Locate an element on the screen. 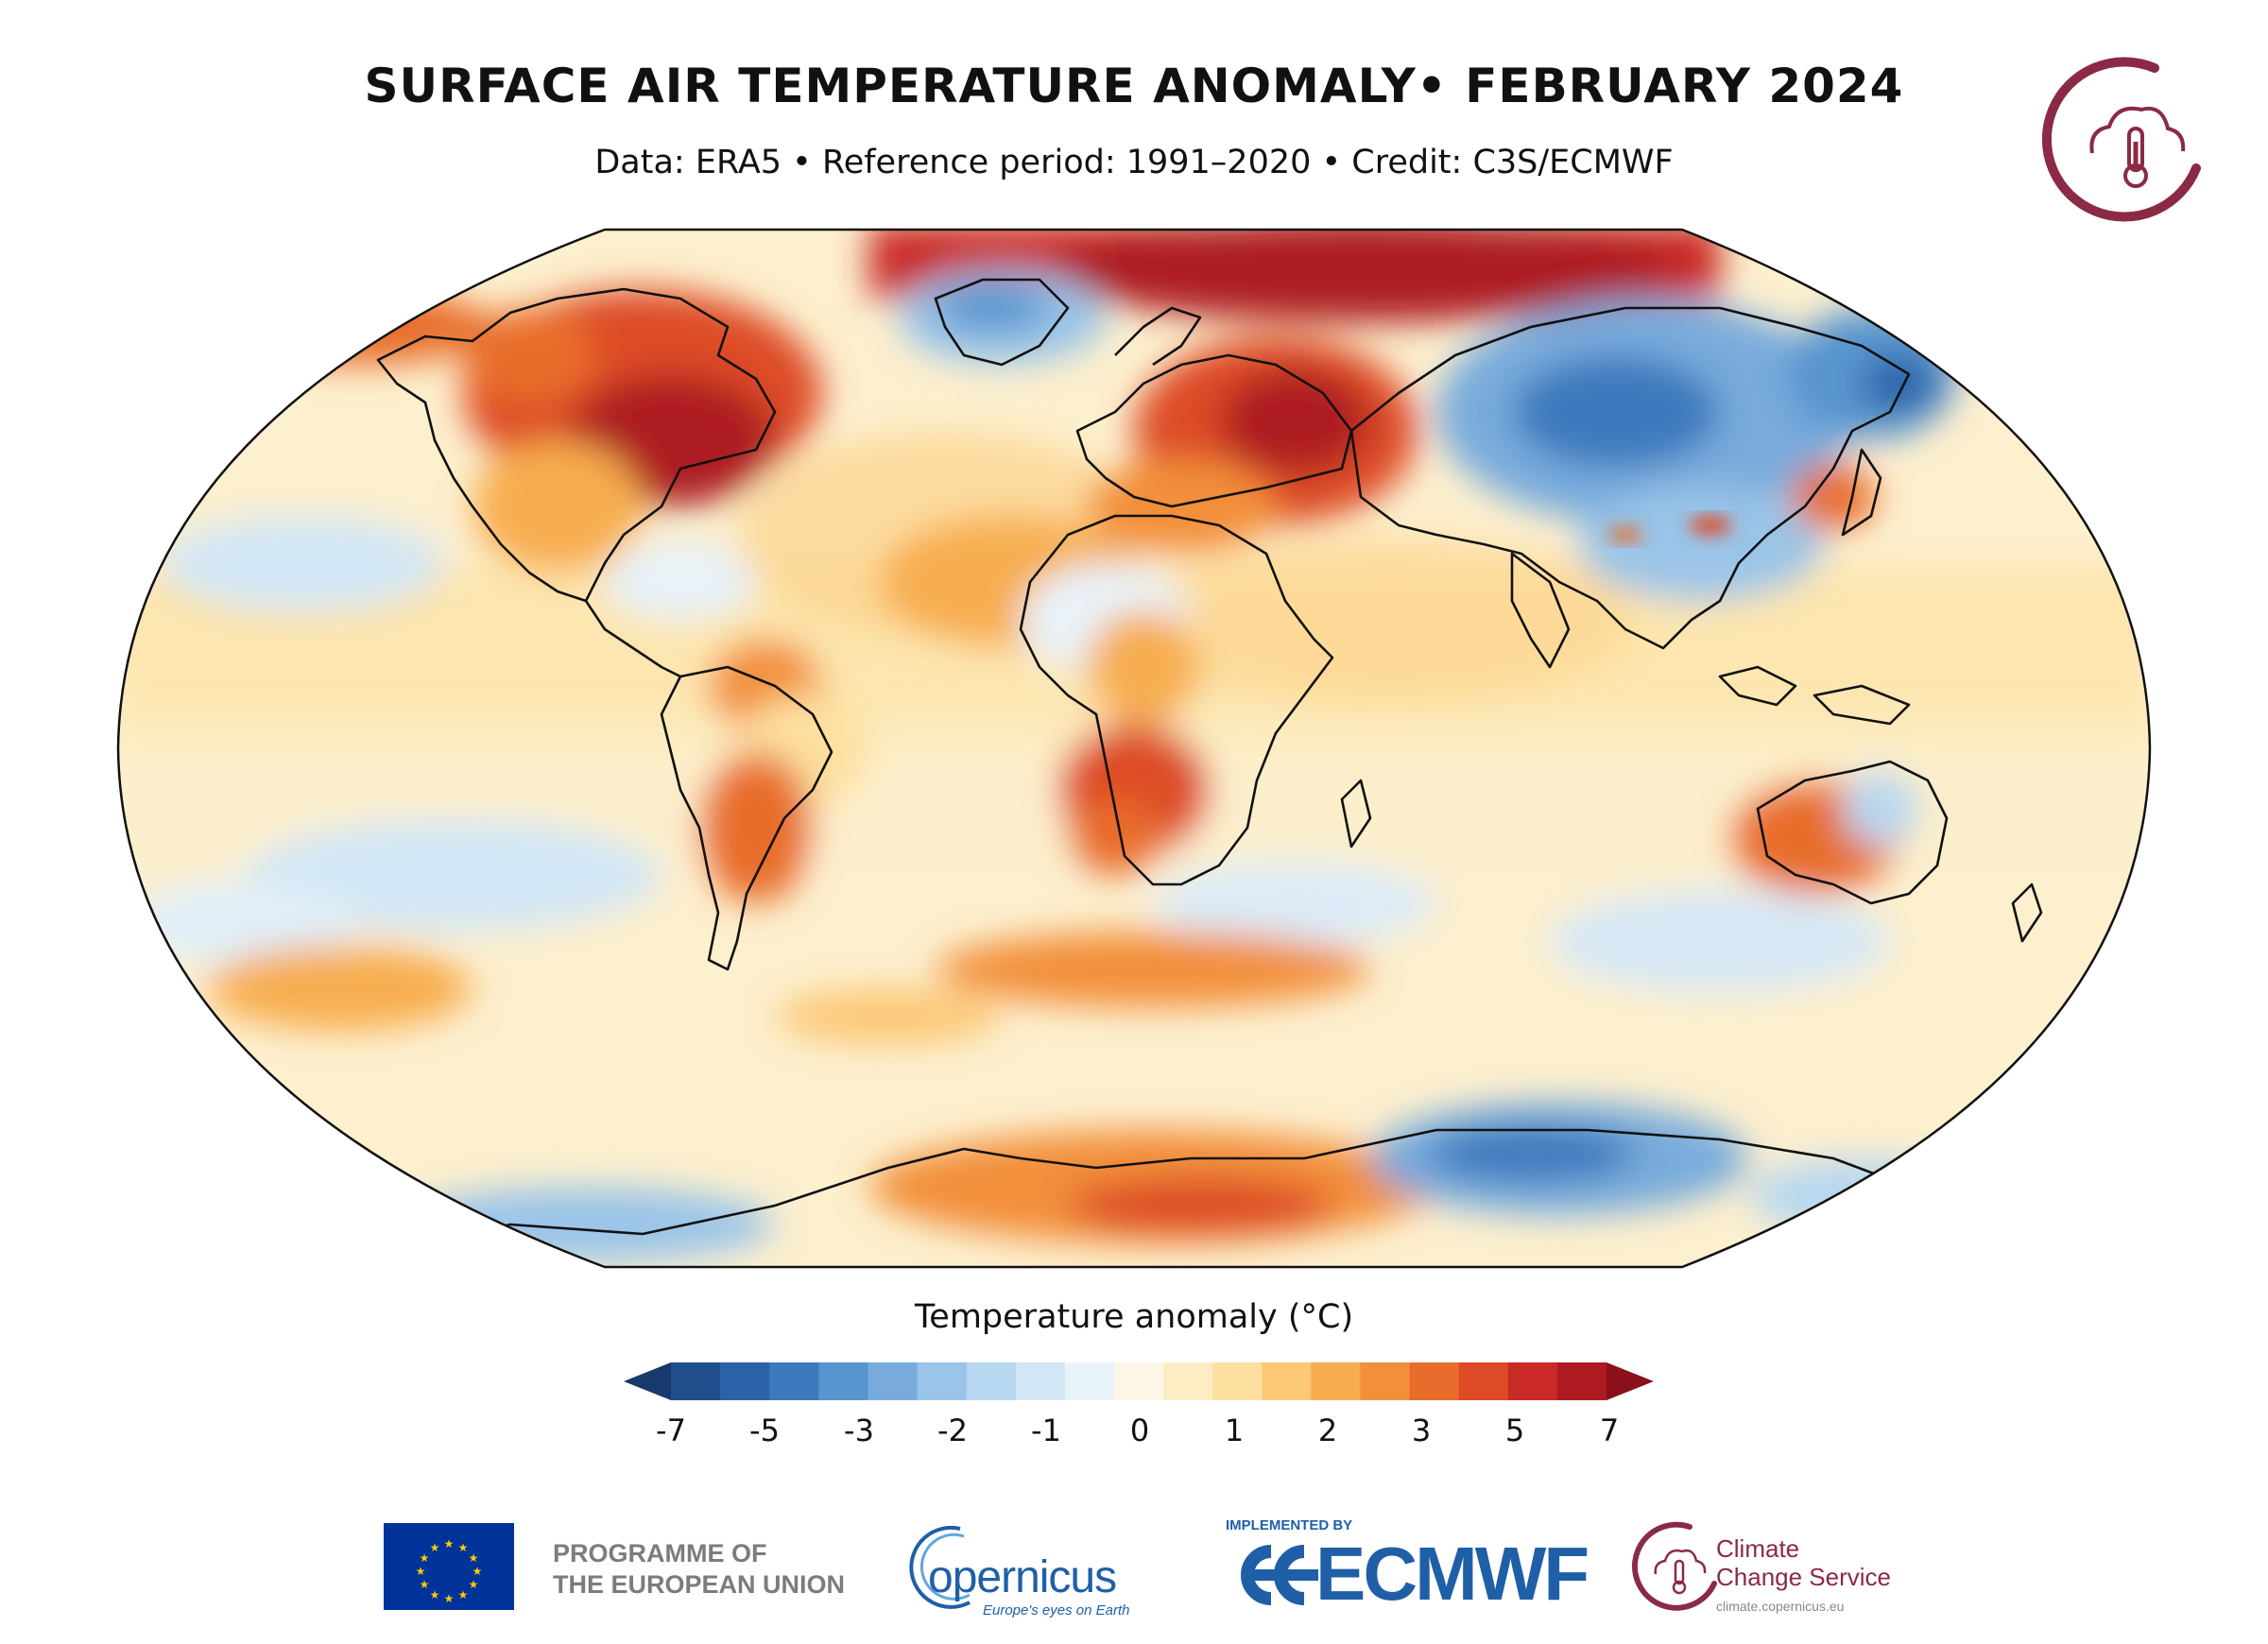  tick-label: 5 is located at coordinates (1514, 1430).